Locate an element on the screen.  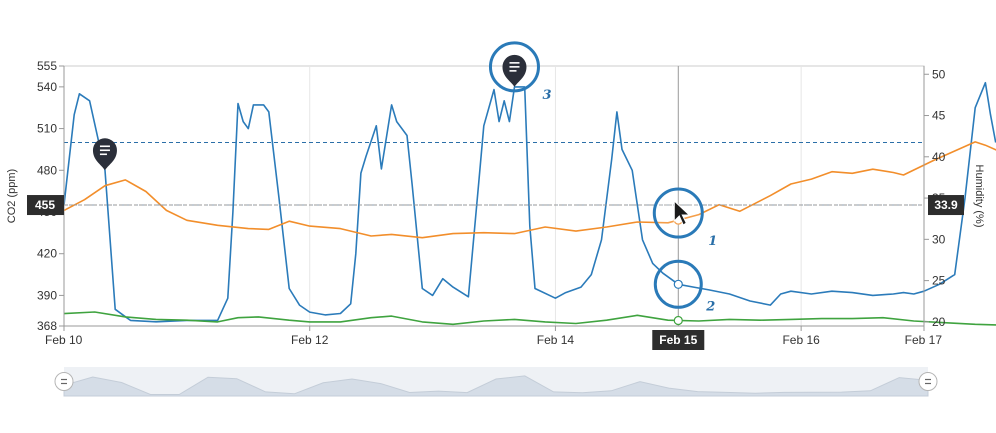
right-axis-title: Humidity (%) is located at coordinates (979, 196).